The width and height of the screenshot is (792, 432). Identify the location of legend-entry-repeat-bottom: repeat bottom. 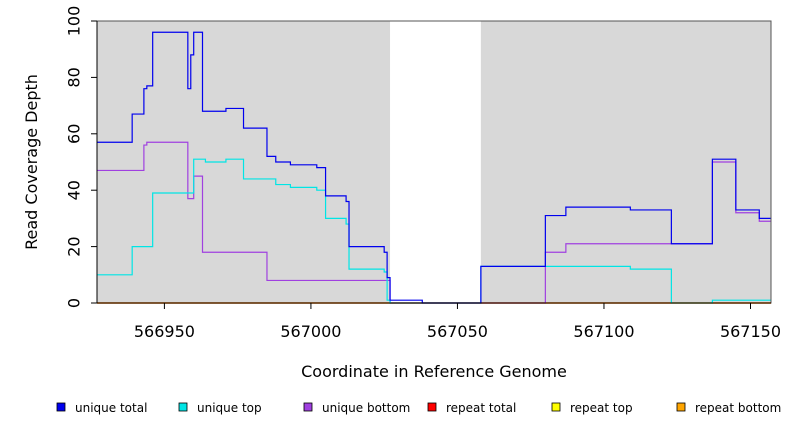
(728, 408).